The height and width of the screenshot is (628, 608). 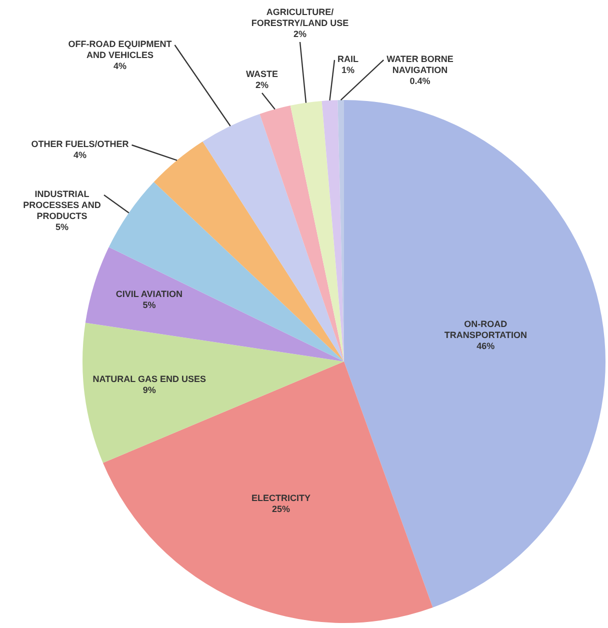 I want to click on slice-label: ELECTRICITY, so click(x=281, y=498).